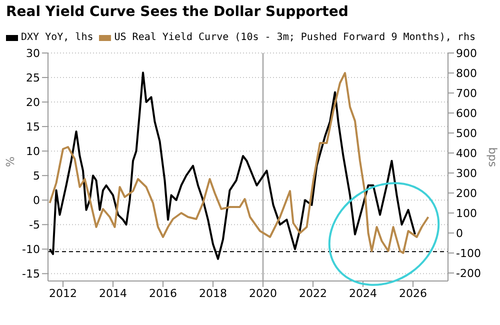 This screenshot has height=325, width=500. Describe the element at coordinates (213, 293) in the screenshot. I see `x-tick-label: 2018` at that location.